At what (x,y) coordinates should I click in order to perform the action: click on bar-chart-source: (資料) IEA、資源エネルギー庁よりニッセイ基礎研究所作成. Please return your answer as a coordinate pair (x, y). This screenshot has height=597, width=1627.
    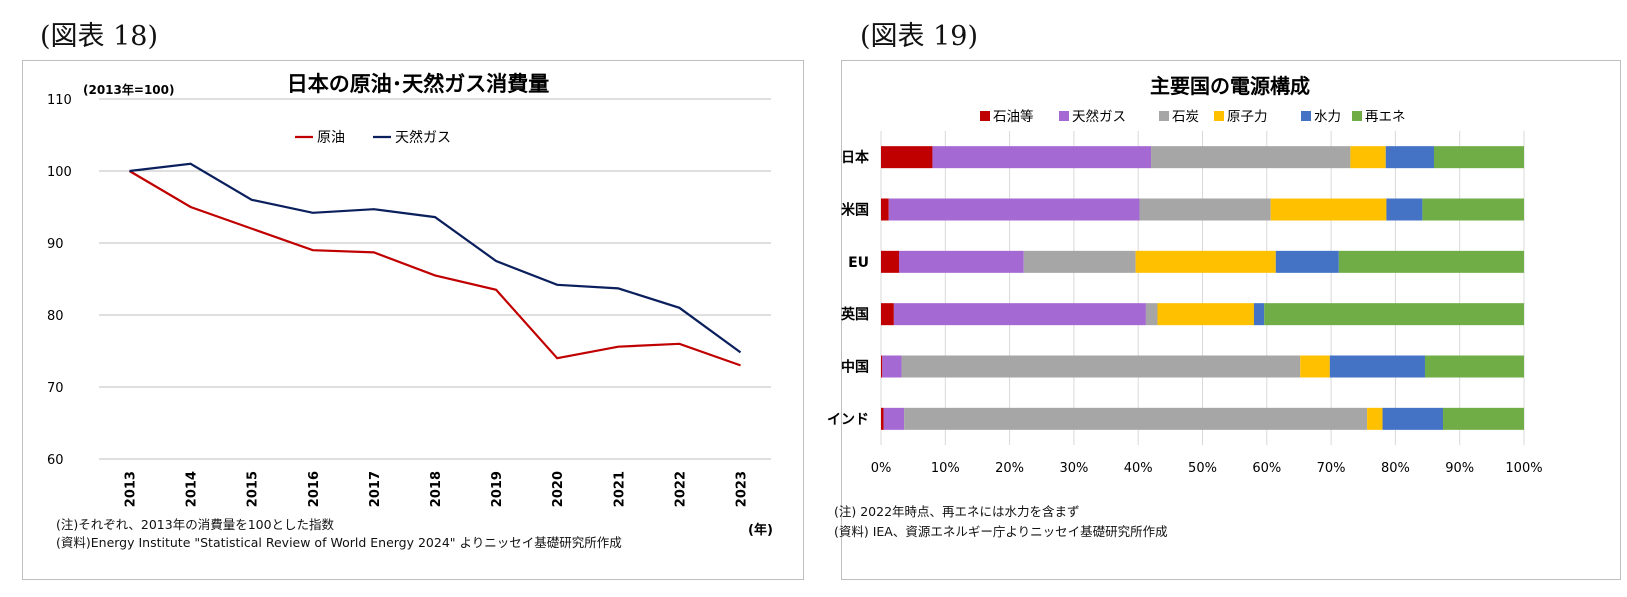
    Looking at the image, I should click on (1001, 531).